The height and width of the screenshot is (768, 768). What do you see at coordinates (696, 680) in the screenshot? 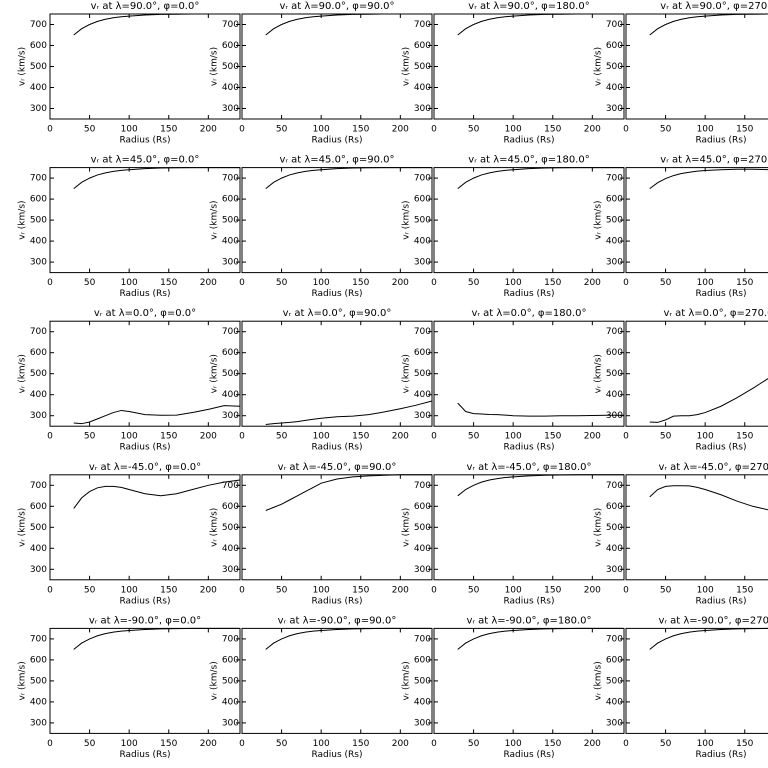
I see `plot-frame` at bounding box center [696, 680].